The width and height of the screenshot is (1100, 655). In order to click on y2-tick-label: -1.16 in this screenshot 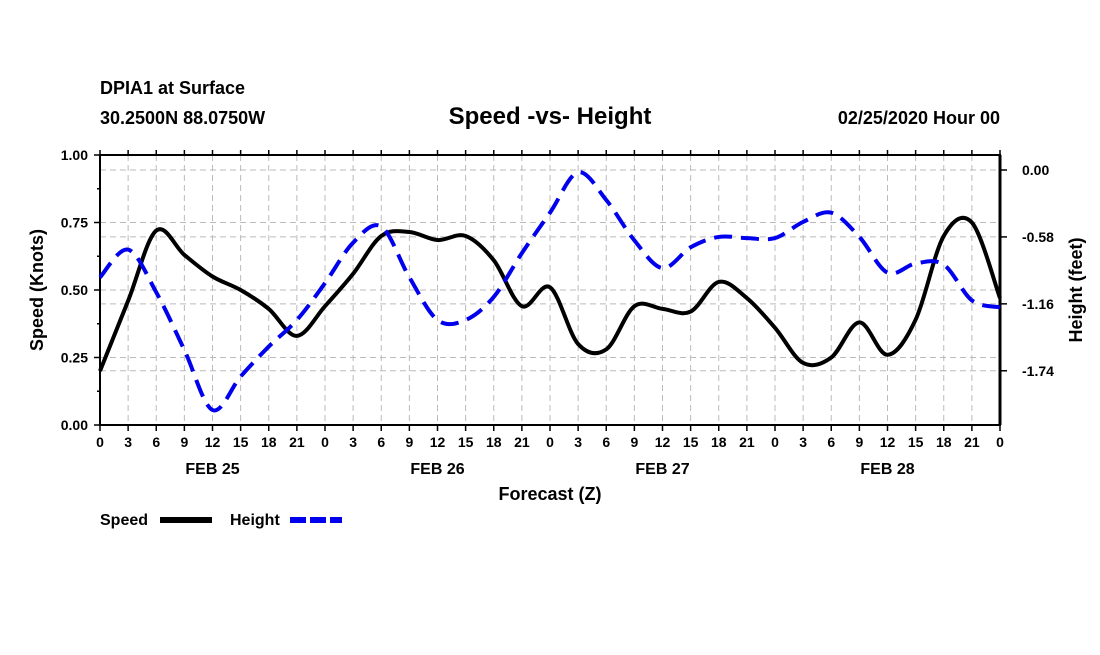, I will do `click(1038, 304)`.